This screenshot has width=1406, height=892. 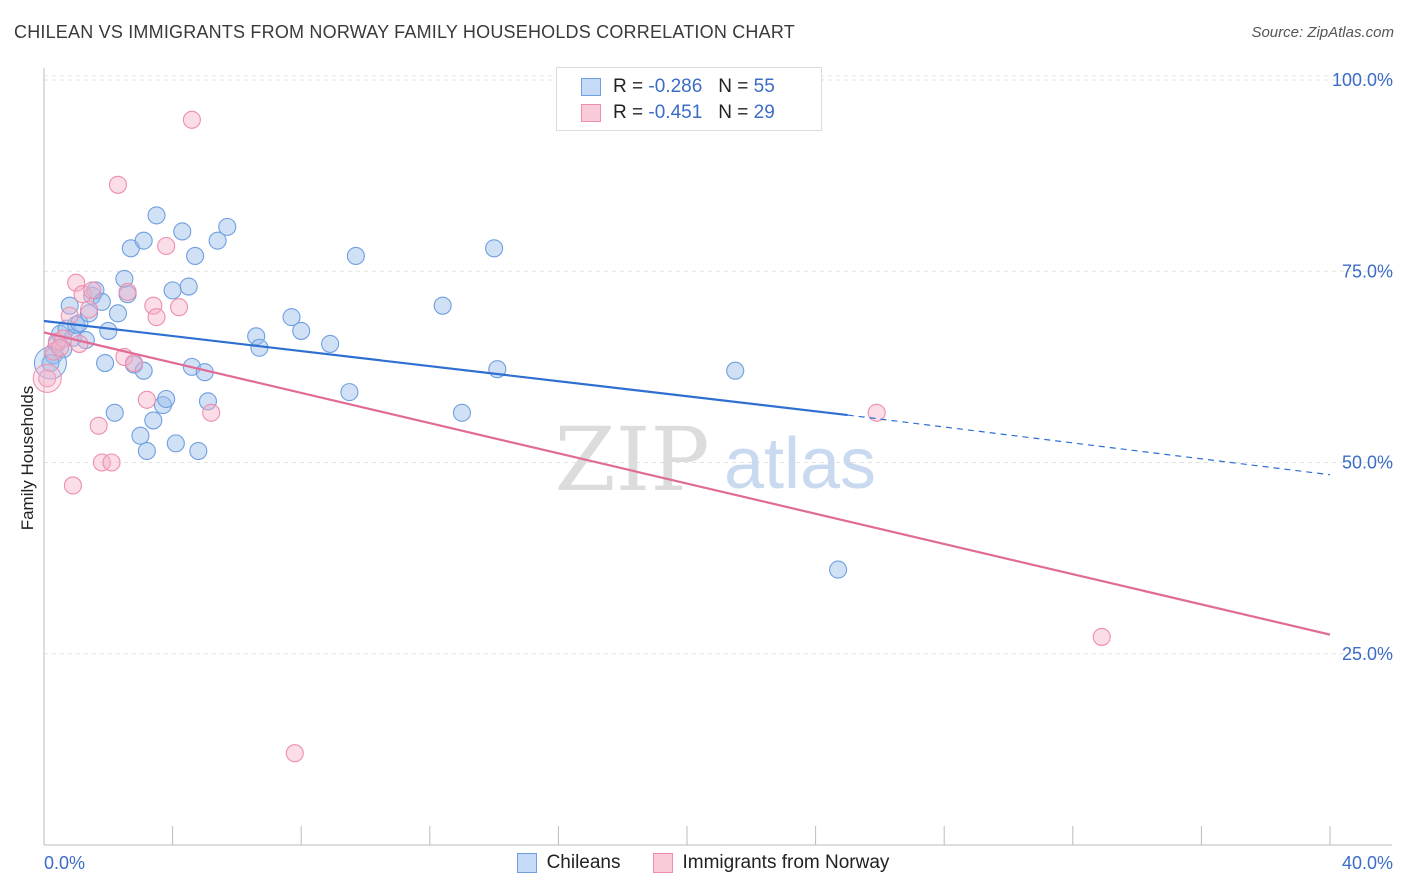 I want to click on chileans-swatch, so click(x=591, y=87).